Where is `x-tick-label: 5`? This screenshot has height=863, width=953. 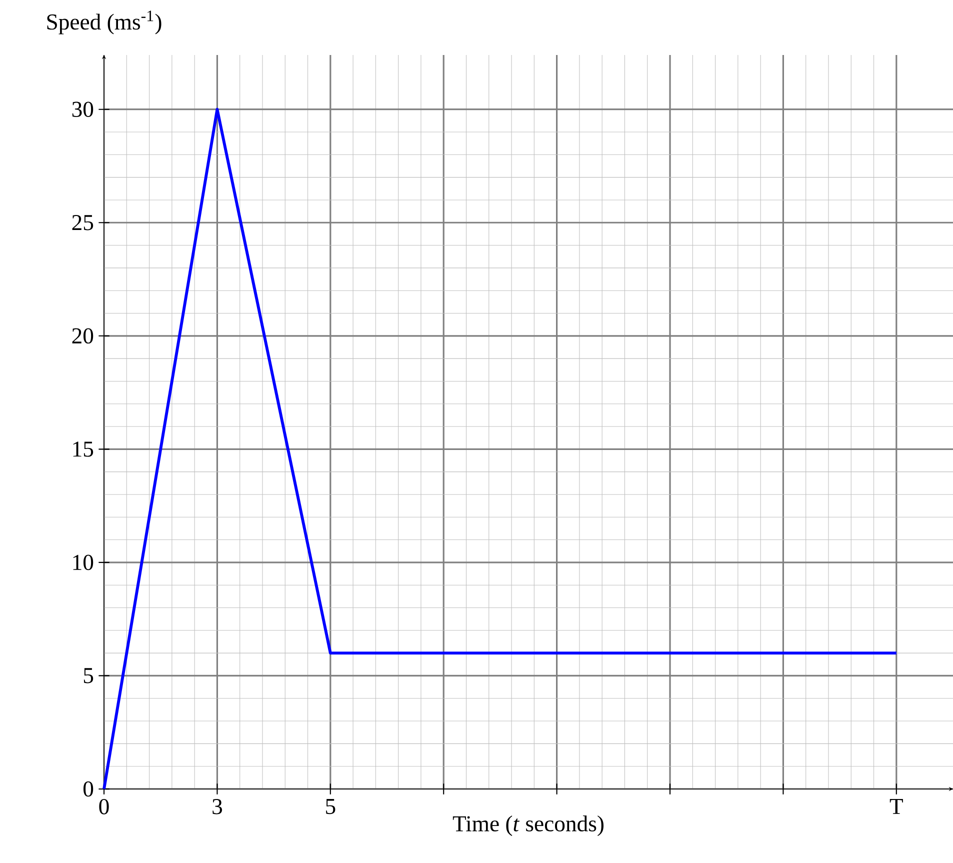 x-tick-label: 5 is located at coordinates (331, 806).